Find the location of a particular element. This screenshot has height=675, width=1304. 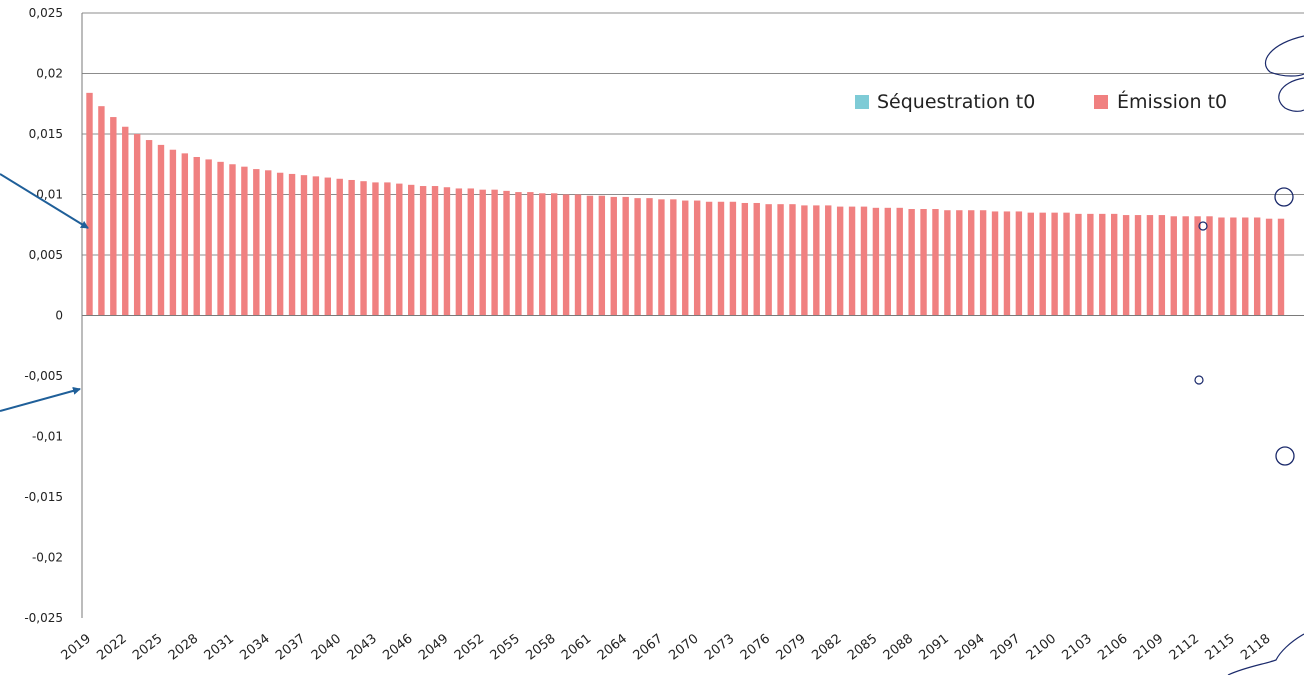

bar-emission-2088 is located at coordinates (911, 262).